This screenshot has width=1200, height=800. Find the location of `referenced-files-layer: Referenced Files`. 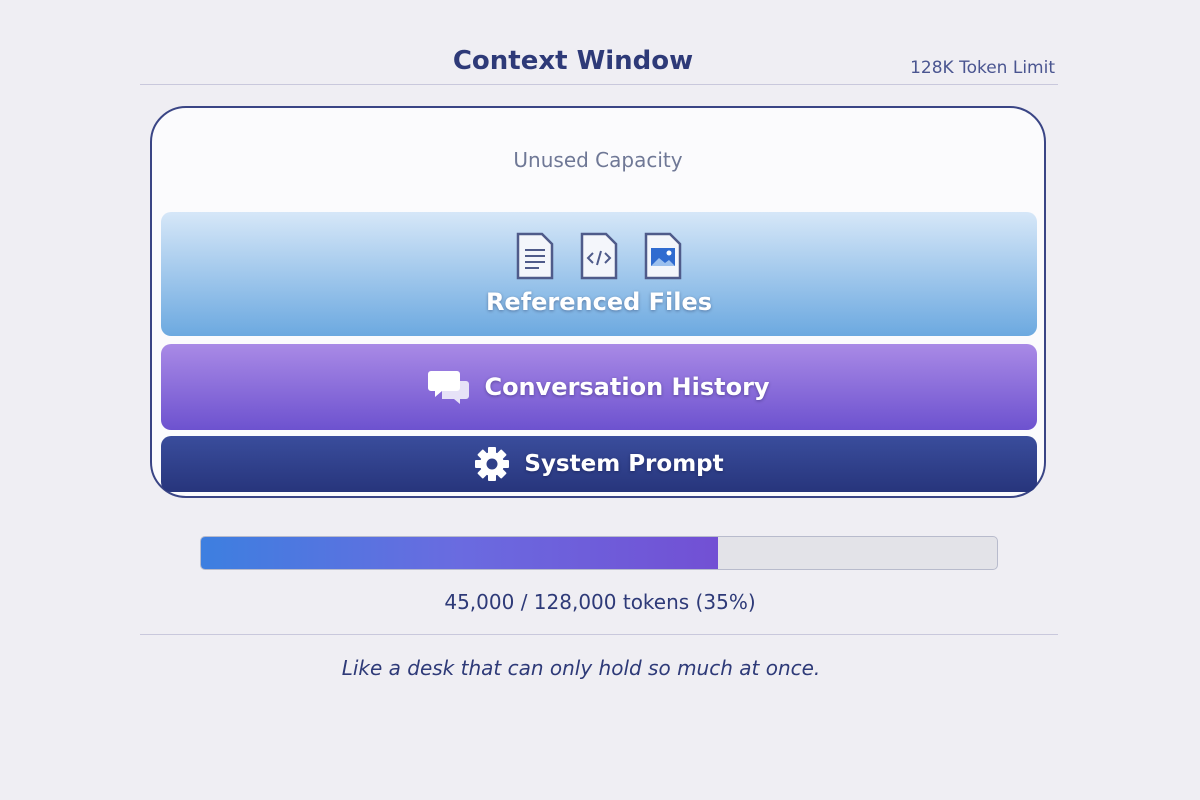

referenced-files-layer: Referenced Files is located at coordinates (599, 274).